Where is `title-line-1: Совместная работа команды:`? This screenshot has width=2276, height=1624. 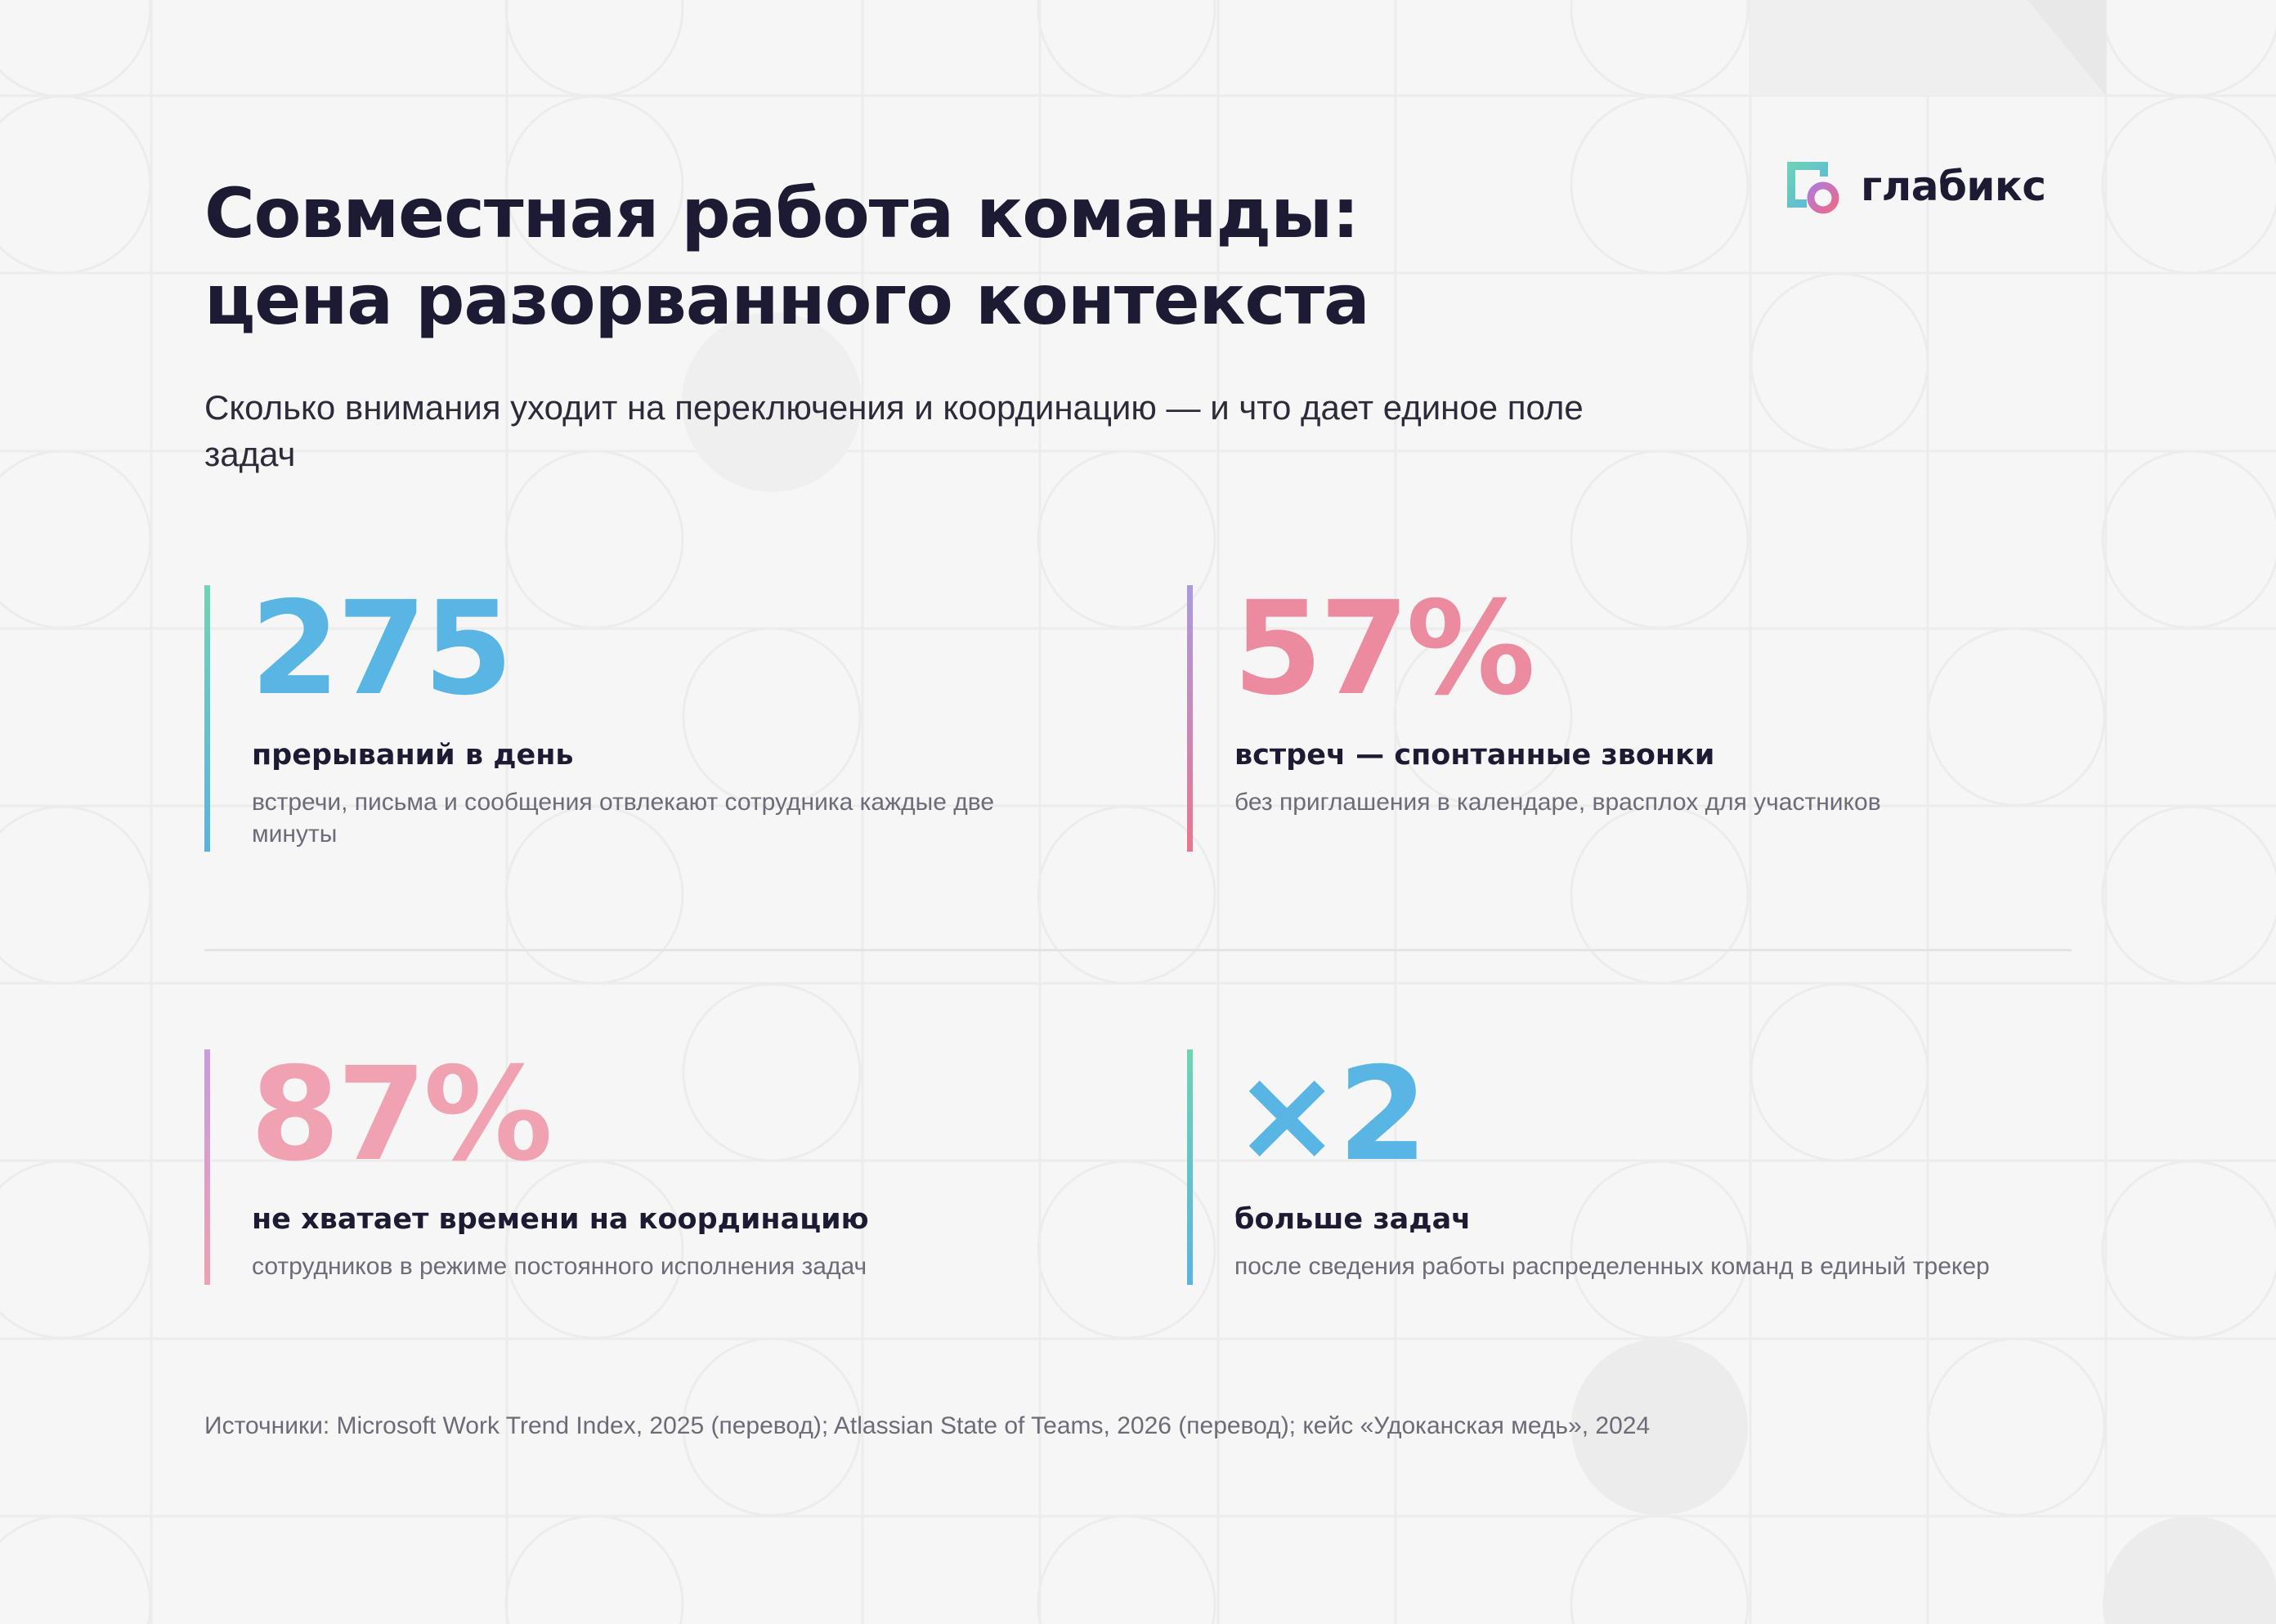 title-line-1: Совместная работа команды: is located at coordinates (782, 213).